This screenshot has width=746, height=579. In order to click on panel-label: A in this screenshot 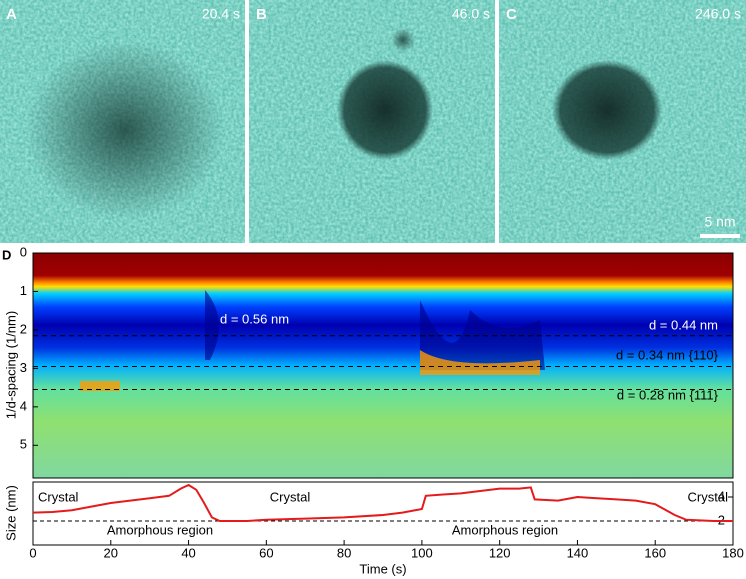, I will do `click(11, 14)`.